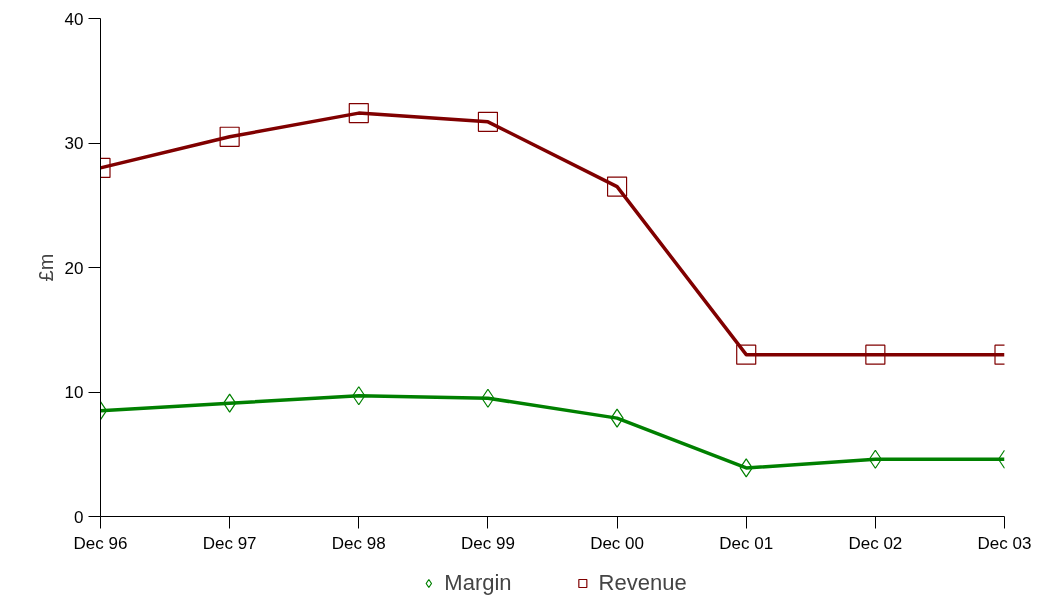 This screenshot has width=1049, height=615. What do you see at coordinates (74, 19) in the screenshot?
I see `y-tick-label: 40` at bounding box center [74, 19].